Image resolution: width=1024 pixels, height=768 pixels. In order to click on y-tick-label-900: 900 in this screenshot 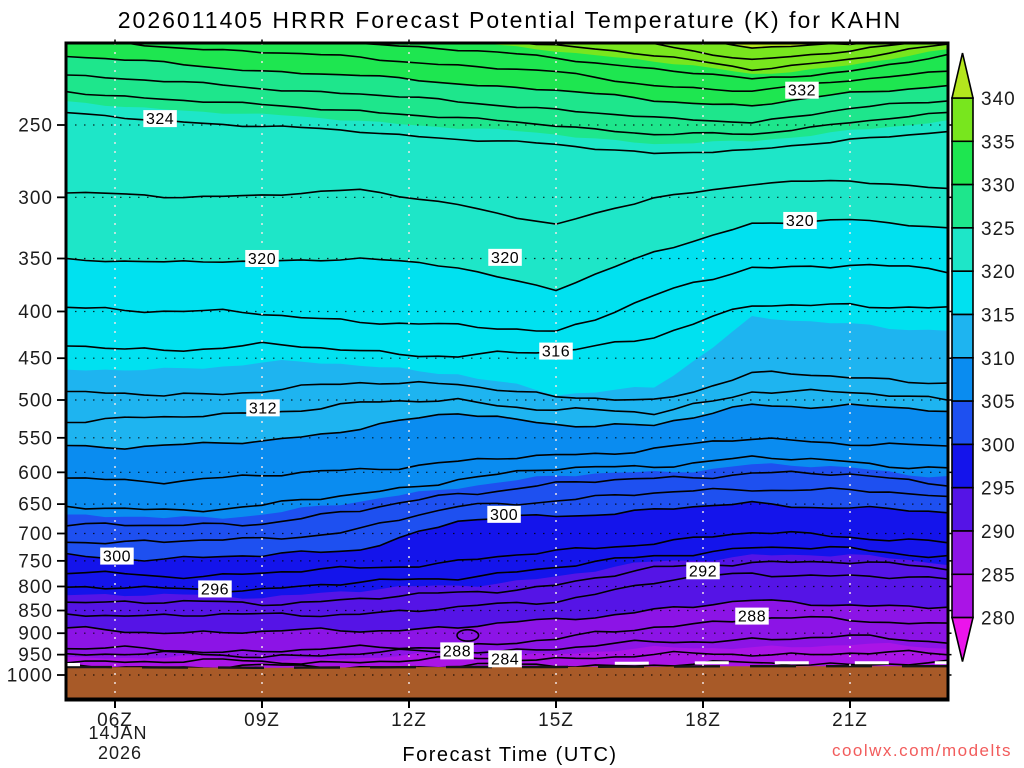, I will do `click(35, 634)`.